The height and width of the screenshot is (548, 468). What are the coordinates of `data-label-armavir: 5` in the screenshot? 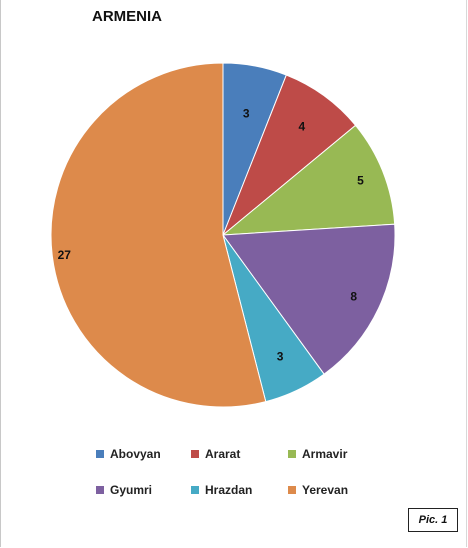 It's located at (360, 181).